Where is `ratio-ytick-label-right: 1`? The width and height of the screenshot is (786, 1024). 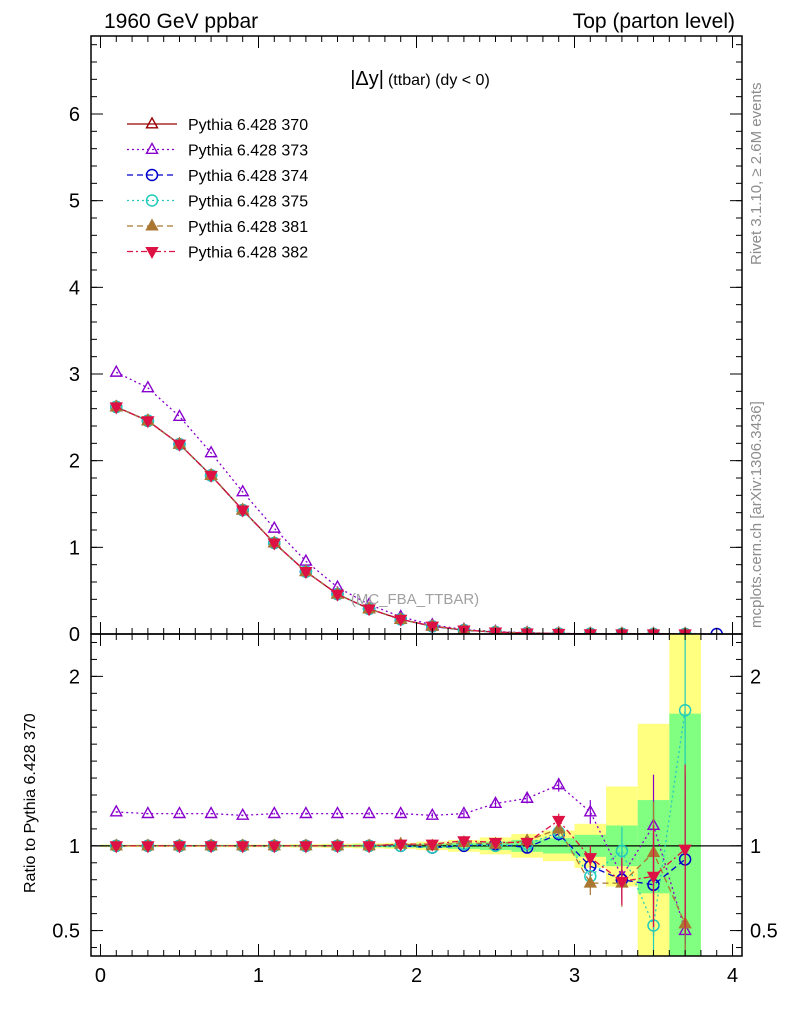 ratio-ytick-label-right: 1 is located at coordinates (755, 847).